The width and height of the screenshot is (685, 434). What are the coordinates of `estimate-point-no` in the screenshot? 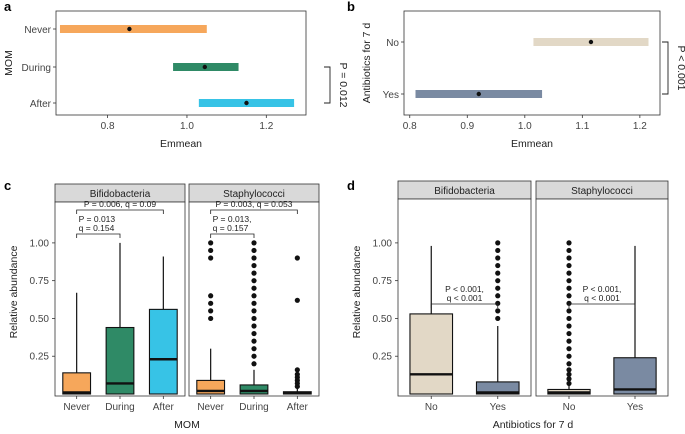 It's located at (591, 42).